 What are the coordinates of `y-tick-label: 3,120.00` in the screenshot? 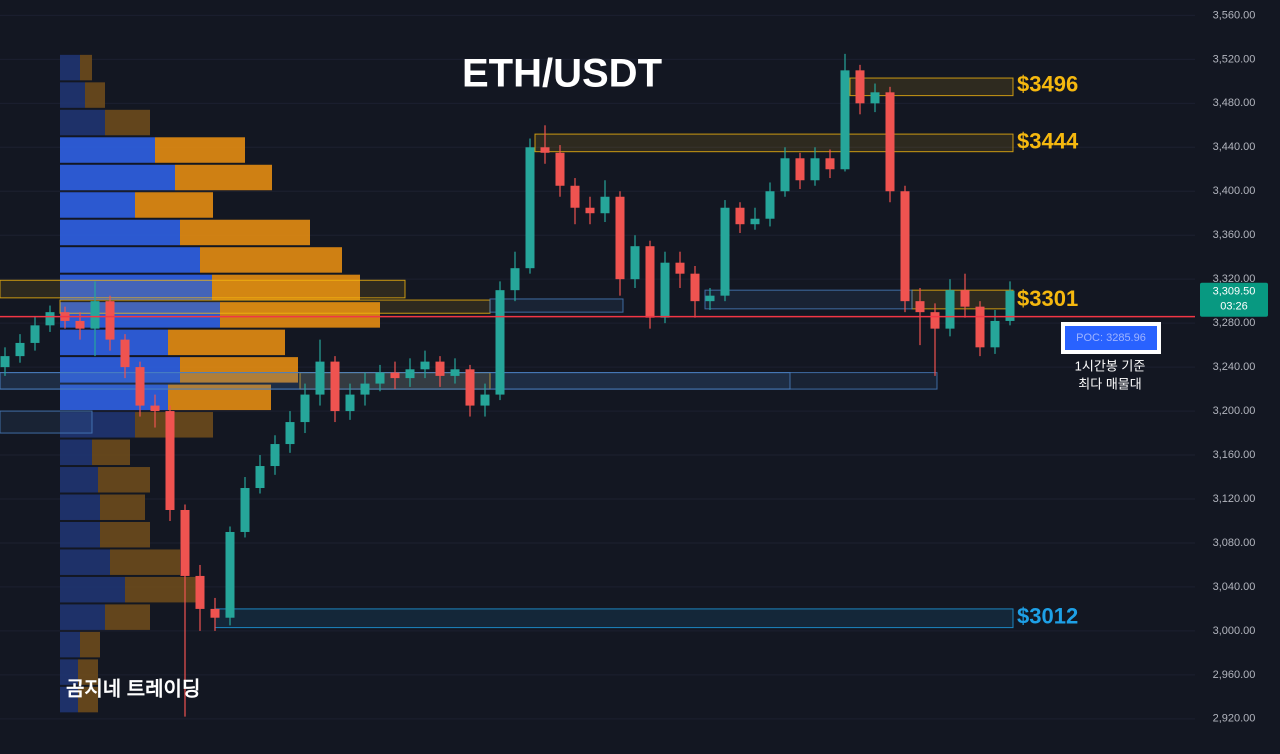 It's located at (1234, 499).